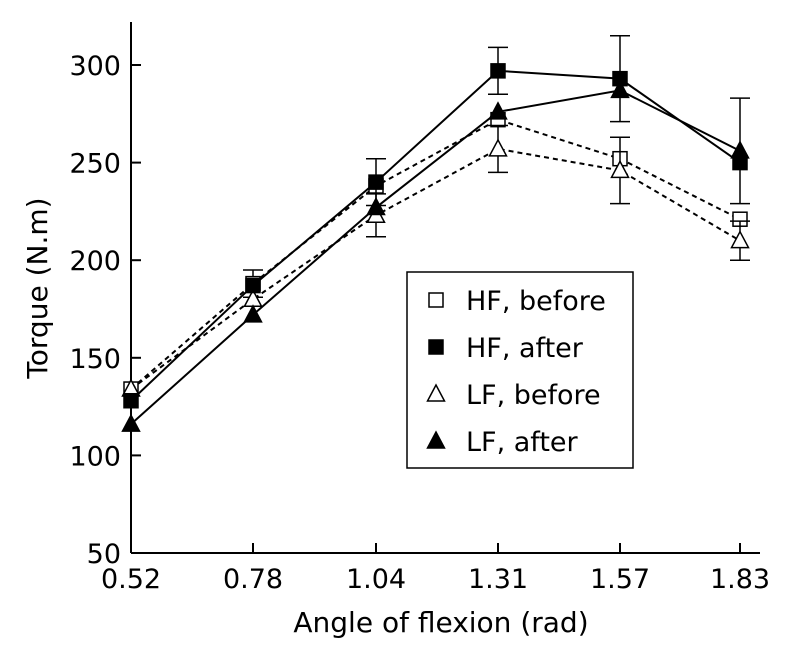 Image resolution: width=800 pixels, height=667 pixels. What do you see at coordinates (95, 261) in the screenshot?
I see `y-tick-label: 200` at bounding box center [95, 261].